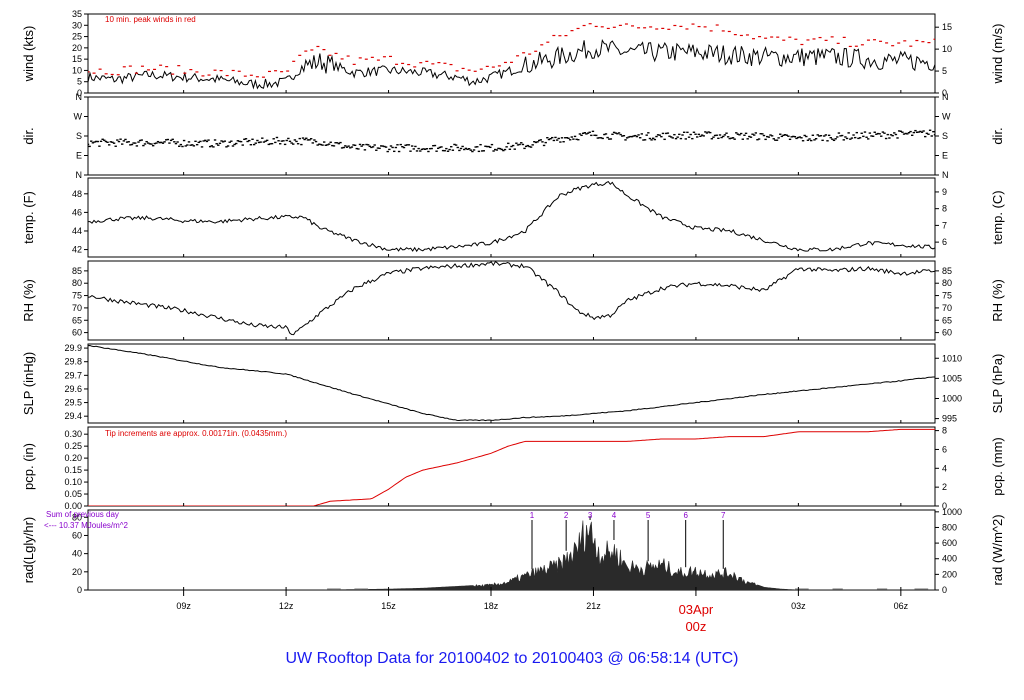 The width and height of the screenshot is (1024, 700). What do you see at coordinates (521, 658) in the screenshot?
I see `footer-to: to` at bounding box center [521, 658].